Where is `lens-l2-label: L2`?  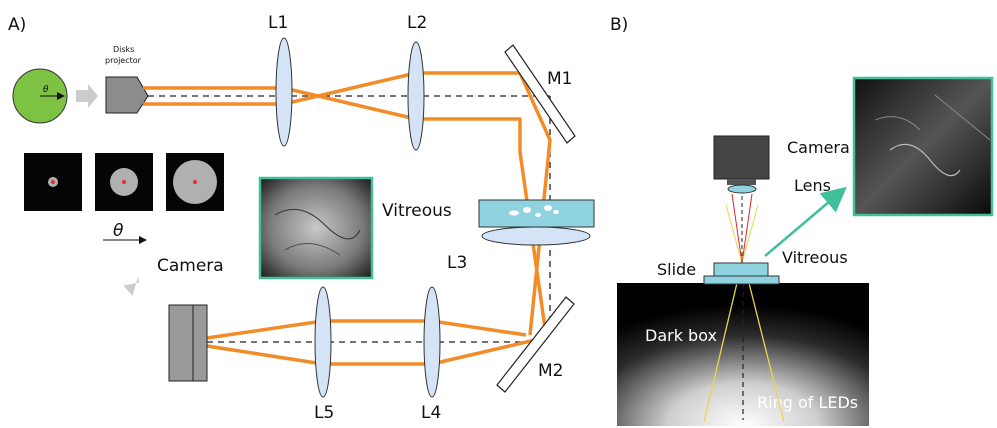
lens-l2-label: L2 is located at coordinates (417, 23).